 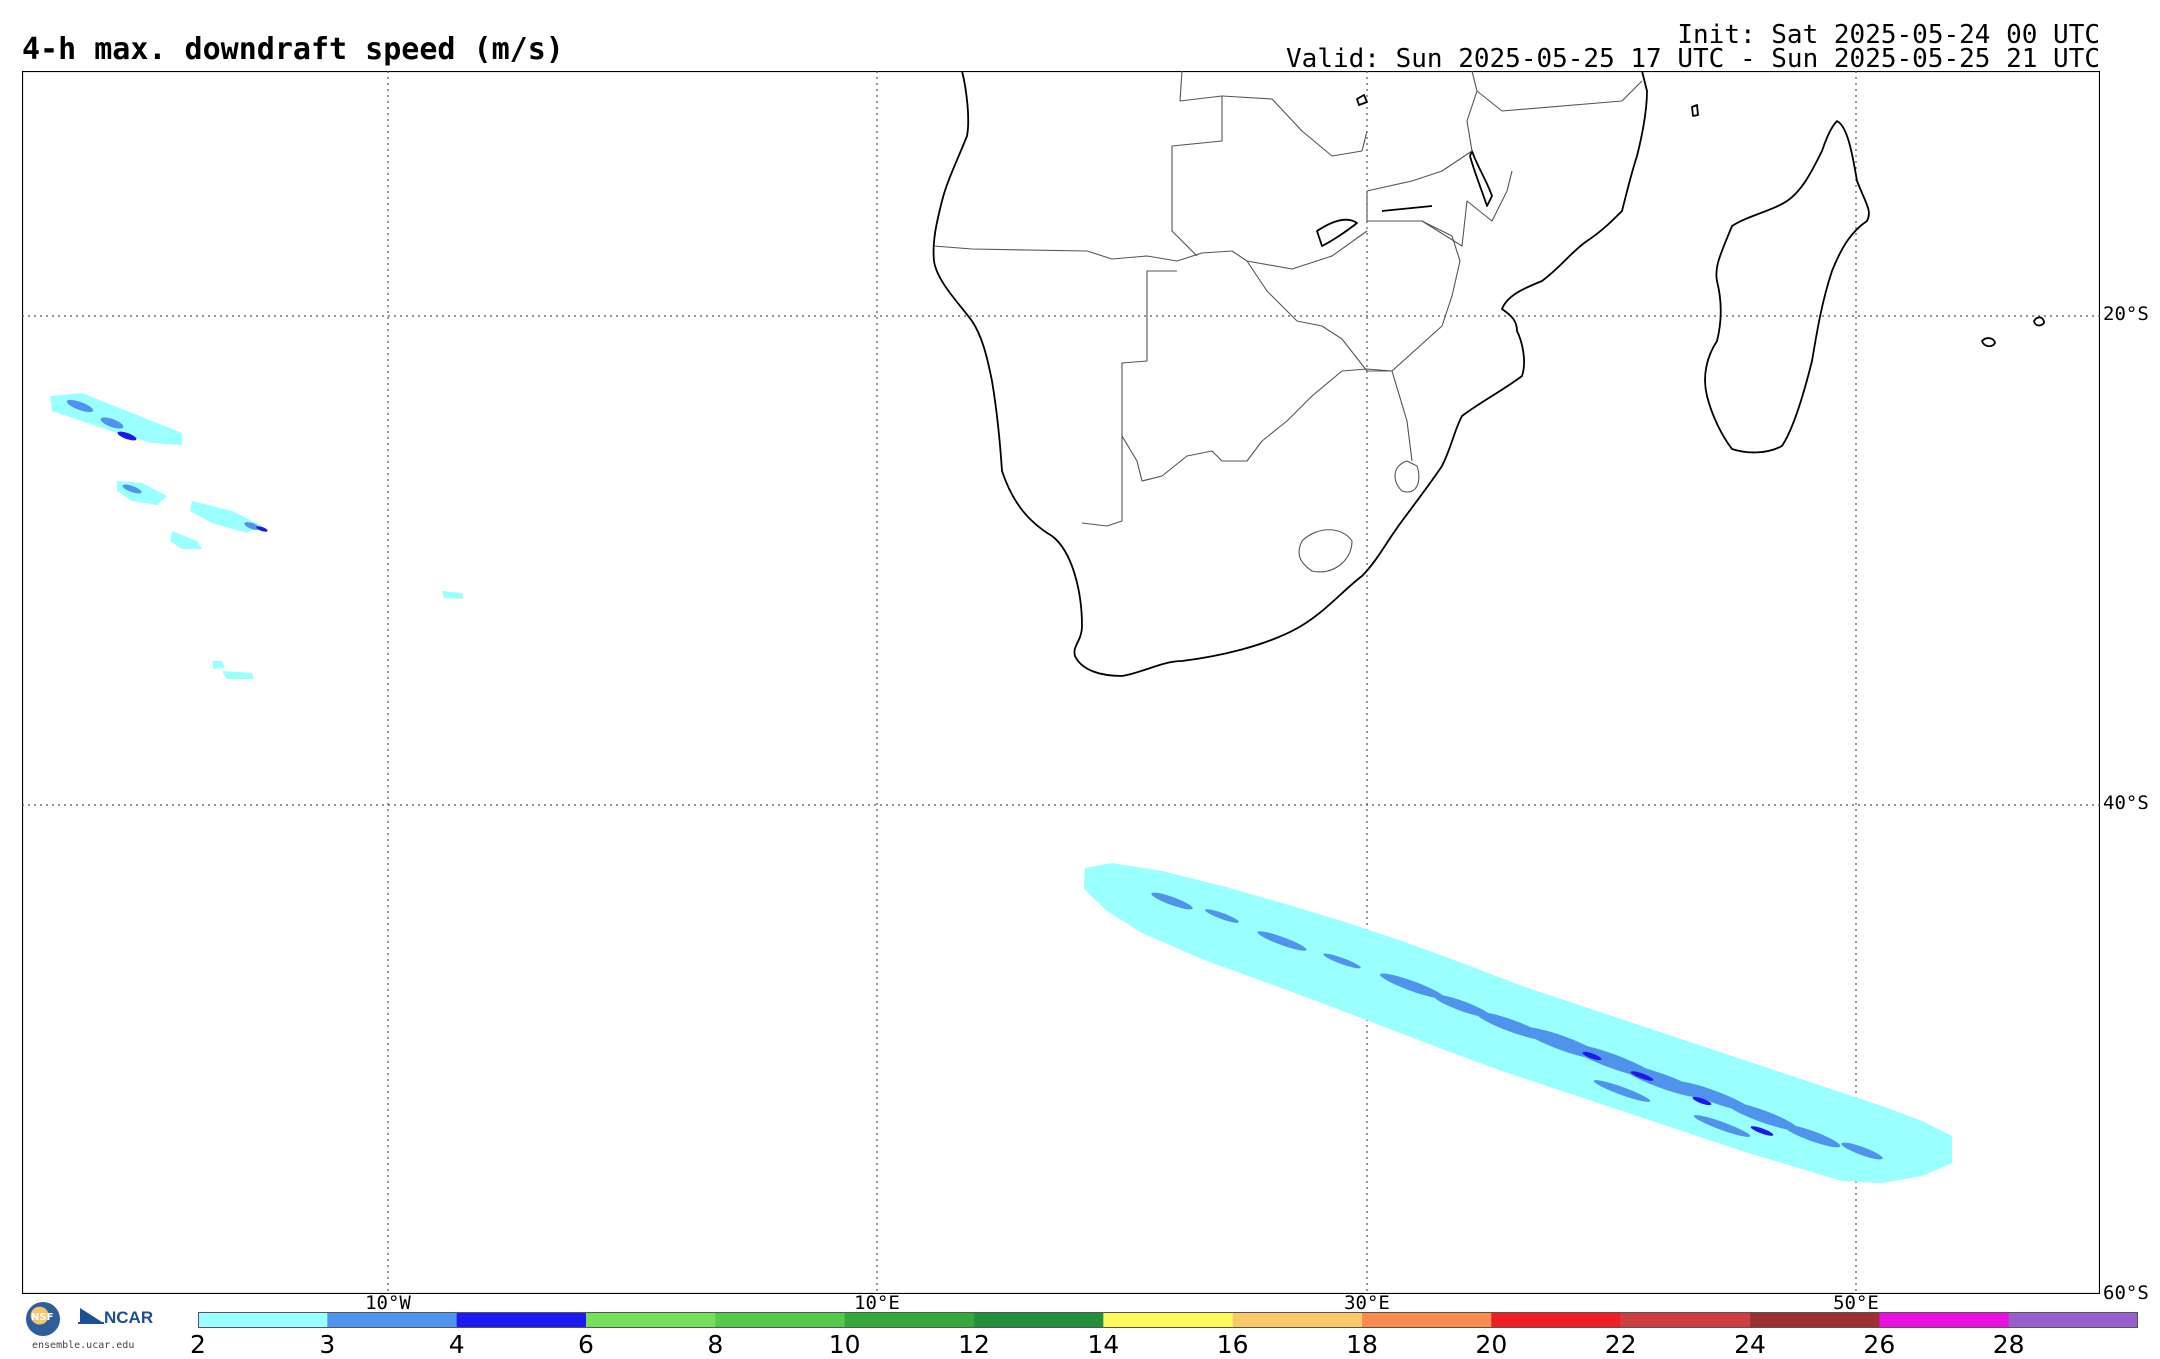 I want to click on colorbar-tick-label: 8, so click(x=715, y=1344).